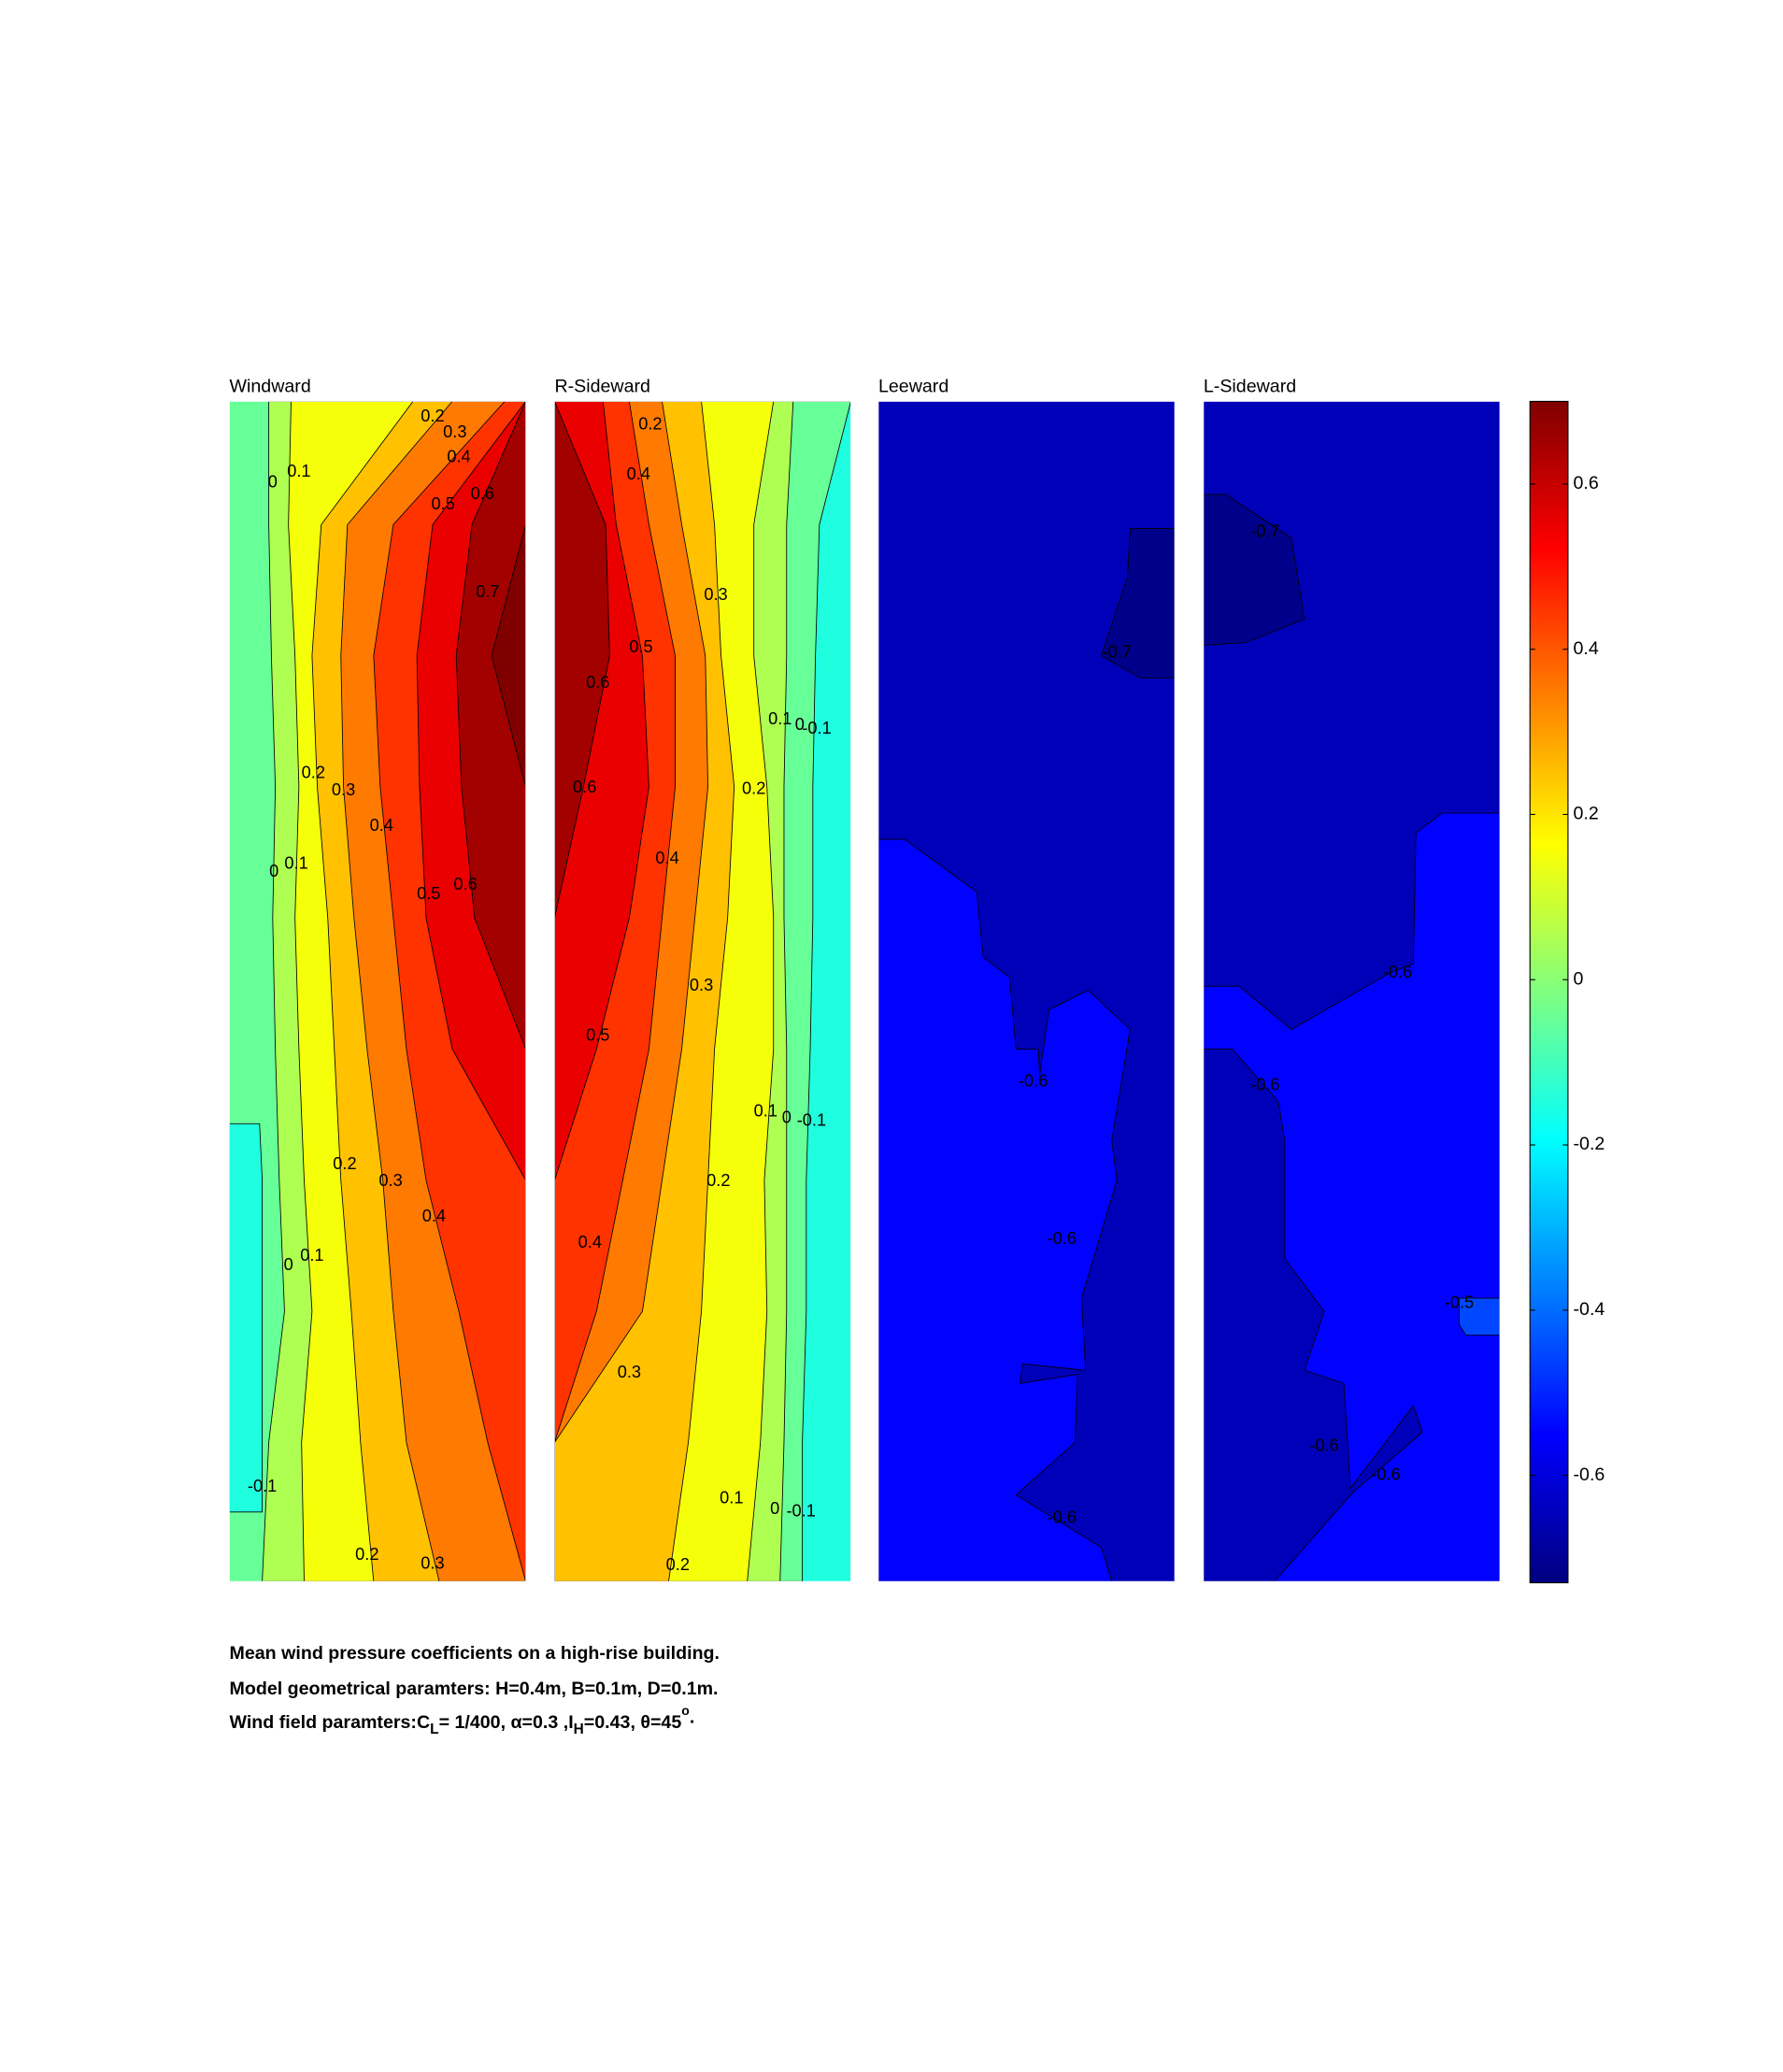 The image size is (1783, 2072). What do you see at coordinates (579, 1729) in the screenshot?
I see `caption-part: H` at bounding box center [579, 1729].